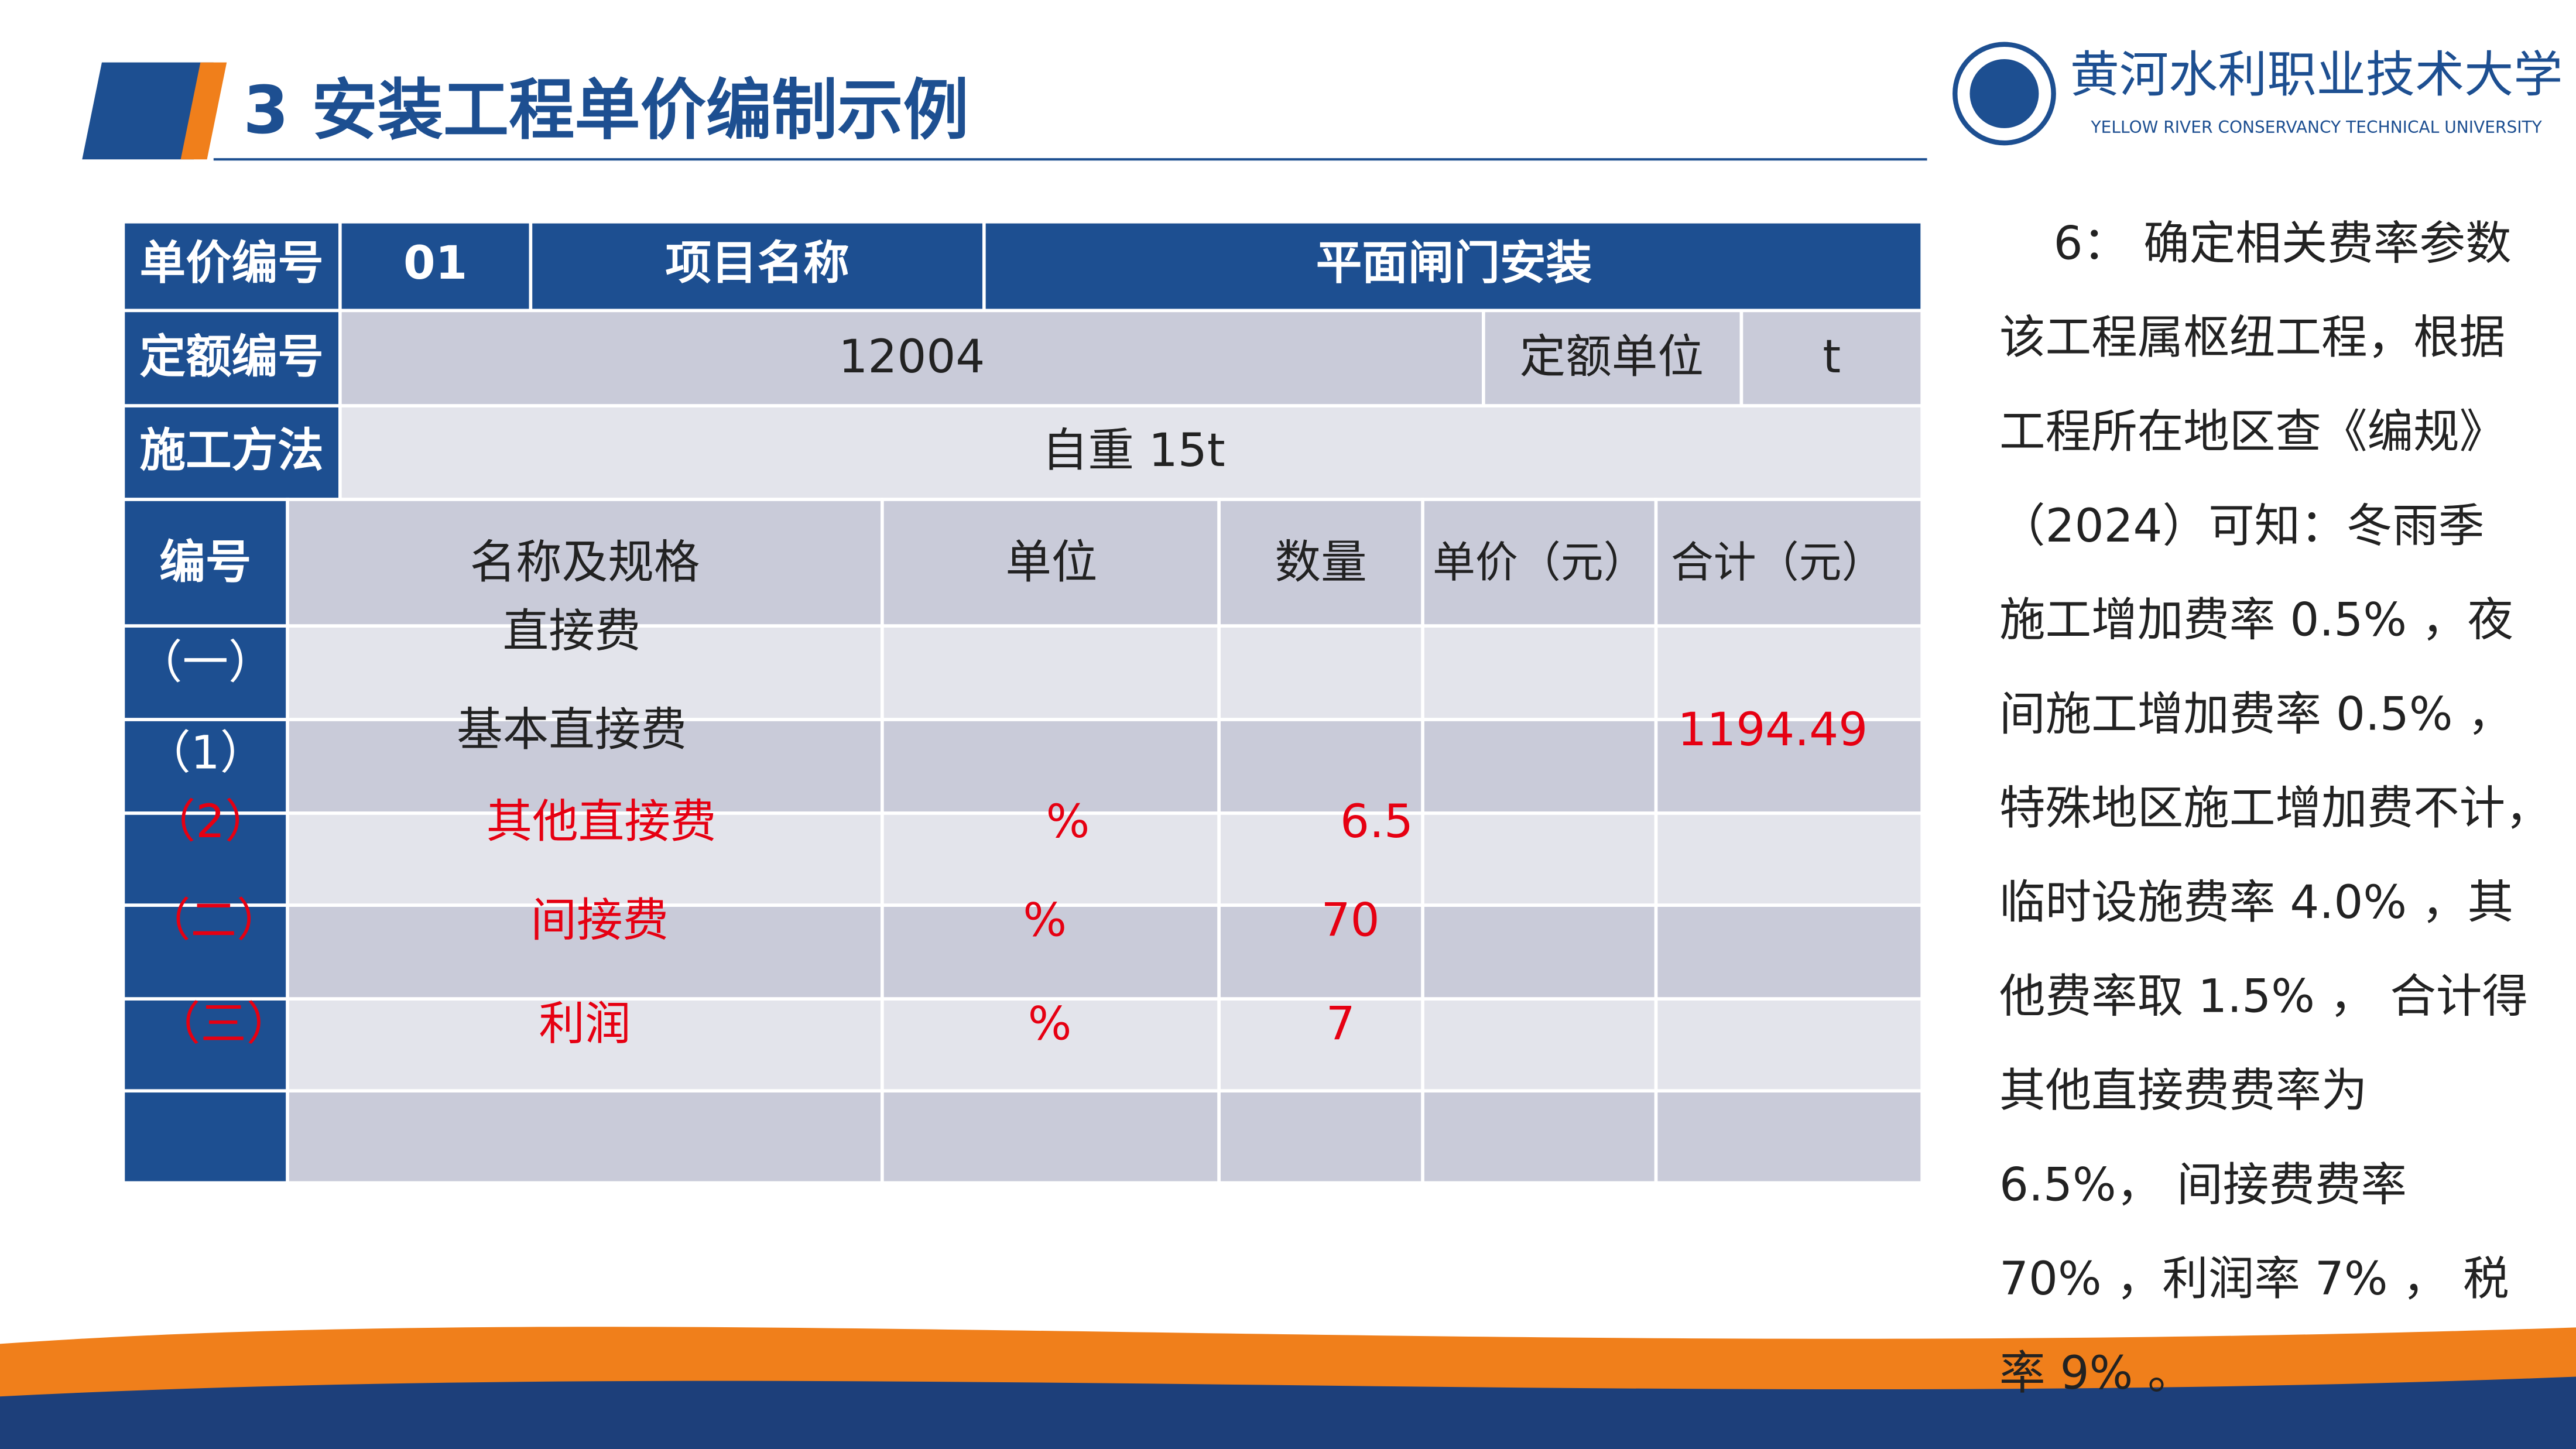  Describe the element at coordinates (1288, 1412) in the screenshot. I see `footer-band` at that location.